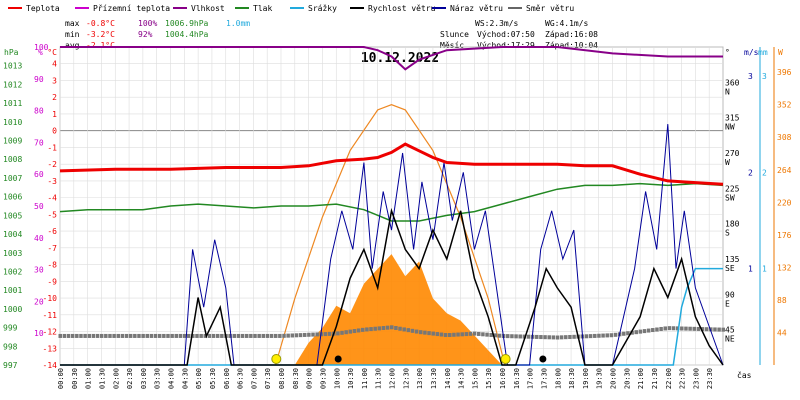  Describe the element at coordinates (727, 303) in the screenshot. I see `dir-tick-label: E` at that location.